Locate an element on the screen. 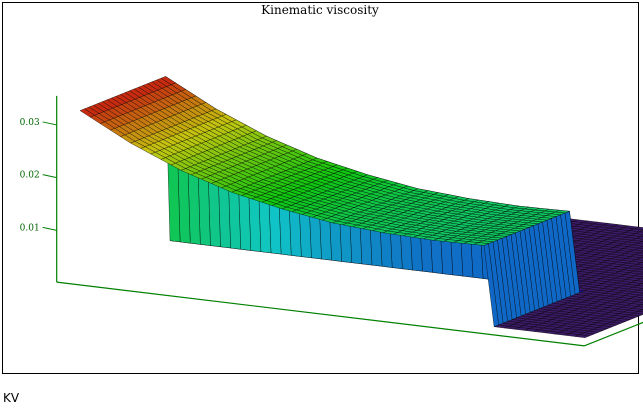 This screenshot has height=409, width=643. y-axis-line is located at coordinates (613, 334).